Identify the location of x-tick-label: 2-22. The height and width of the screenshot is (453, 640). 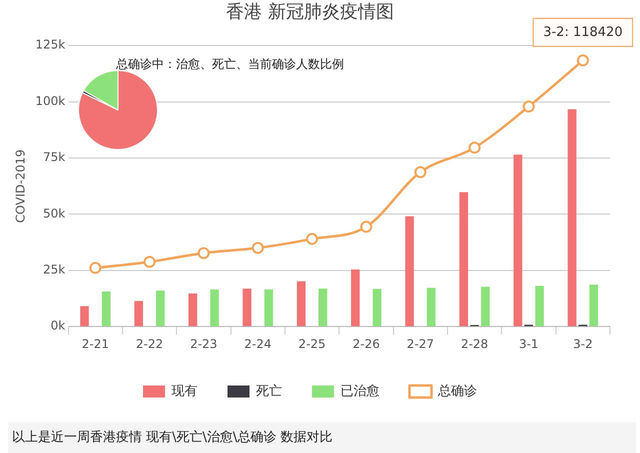
(150, 343).